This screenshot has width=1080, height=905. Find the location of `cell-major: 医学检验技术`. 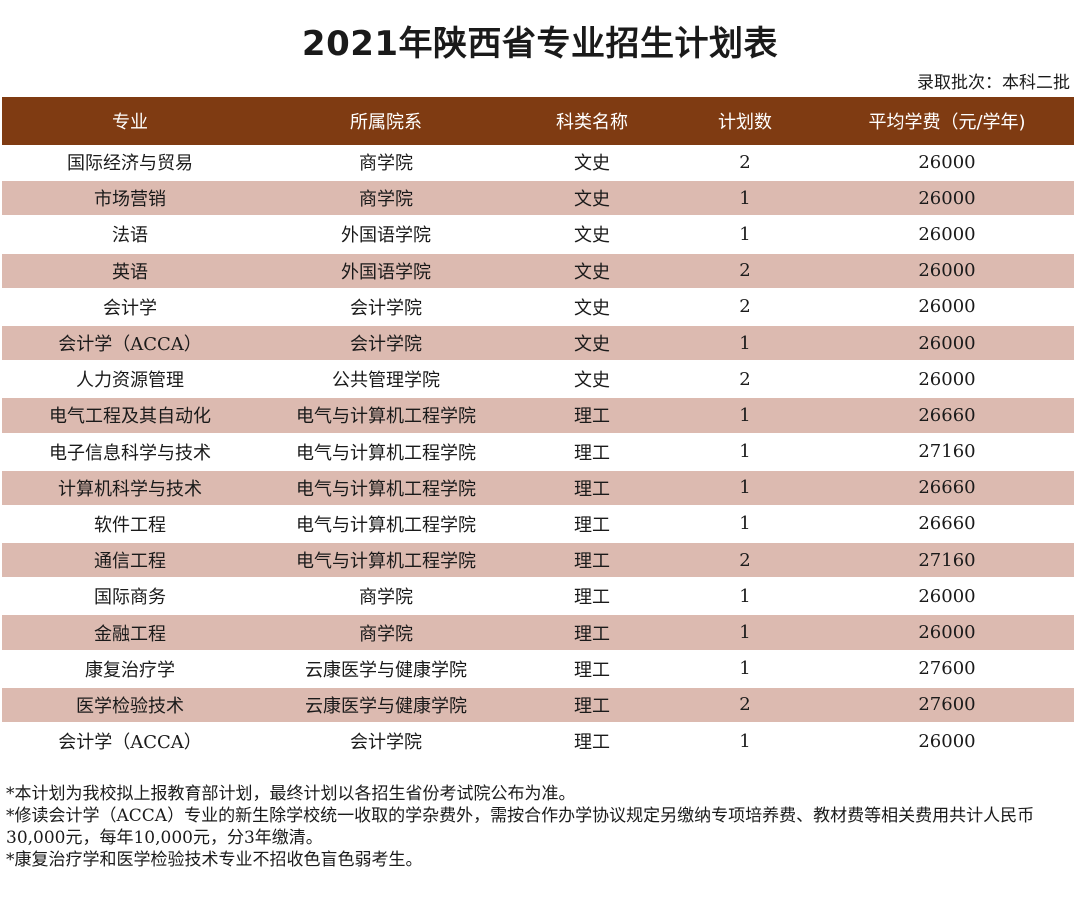

cell-major: 医学检验技术 is located at coordinates (130, 704).